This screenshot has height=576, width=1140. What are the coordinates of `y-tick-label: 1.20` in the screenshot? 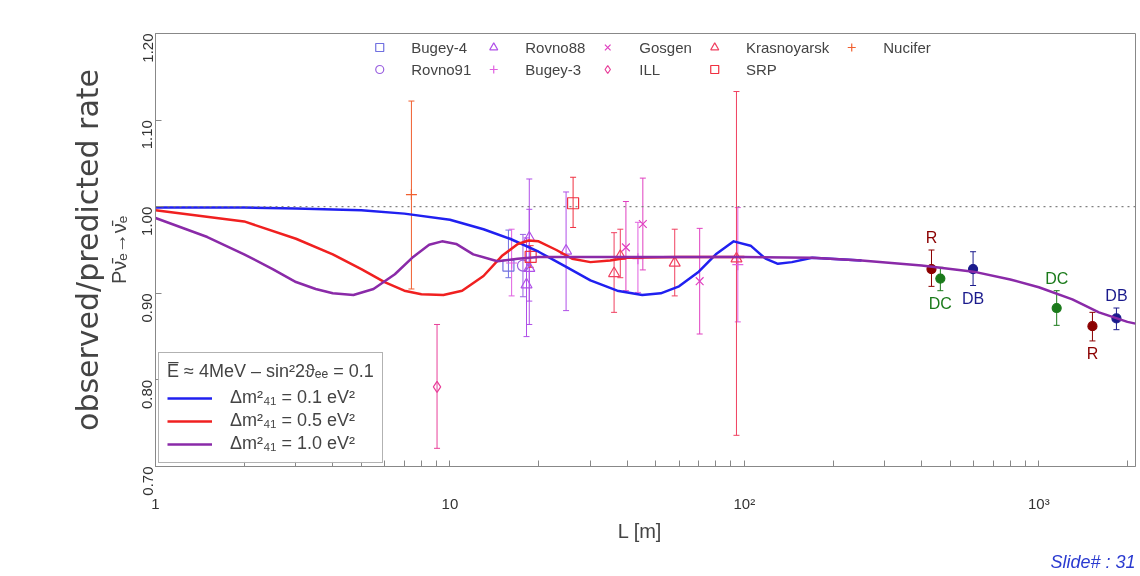 It's located at (147, 48).